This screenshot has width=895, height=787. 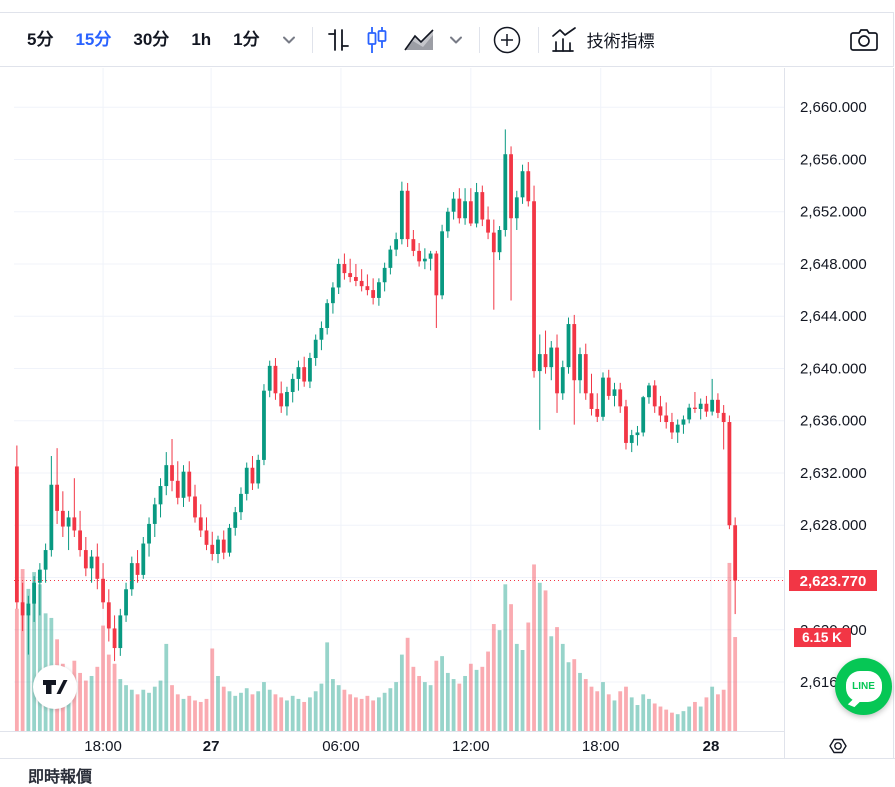 What do you see at coordinates (833, 525) in the screenshot?
I see `price-tick-label: 2,628.000` at bounding box center [833, 525].